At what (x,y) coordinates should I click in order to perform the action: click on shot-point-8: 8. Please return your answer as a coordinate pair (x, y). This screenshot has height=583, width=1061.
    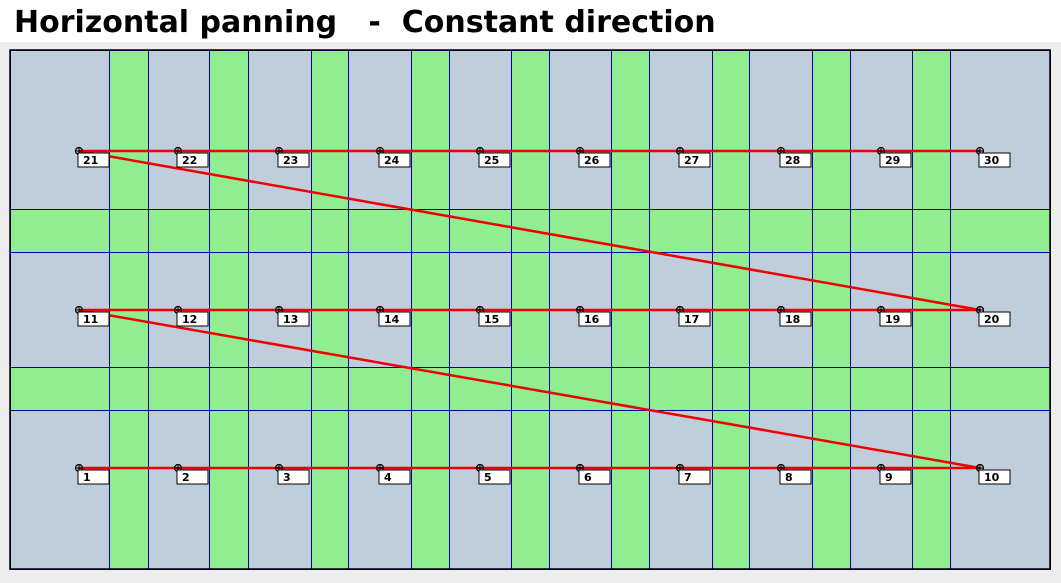
    Looking at the image, I should click on (794, 474).